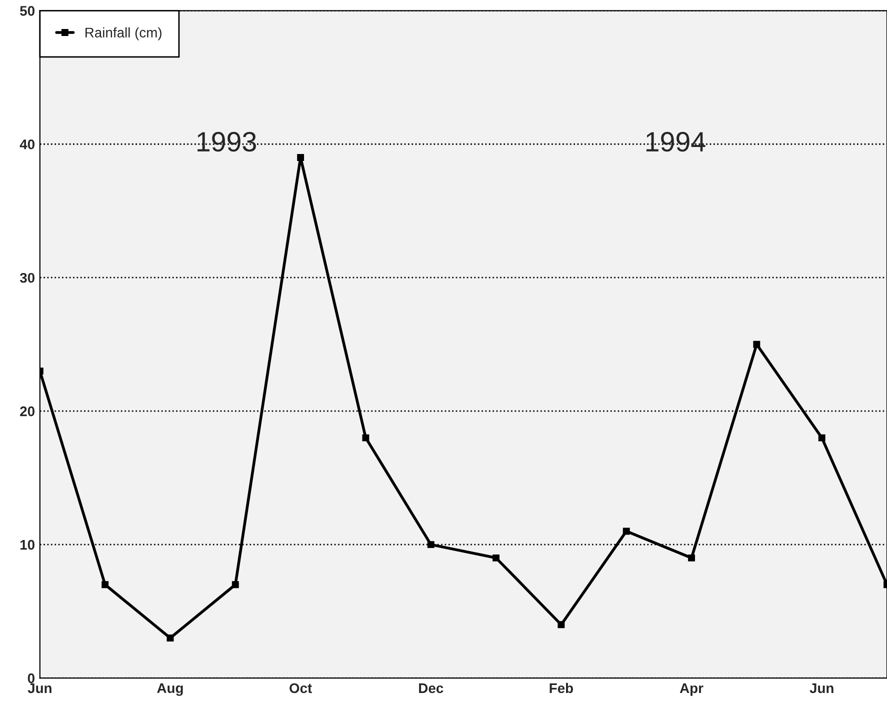 Image resolution: width=887 pixels, height=710 pixels. I want to click on annotation: 1994, so click(676, 142).